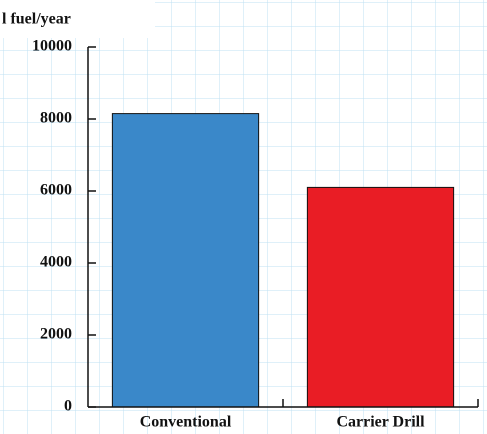 This screenshot has width=487, height=434. What do you see at coordinates (77, 19) in the screenshot?
I see `title-backdrop` at bounding box center [77, 19].